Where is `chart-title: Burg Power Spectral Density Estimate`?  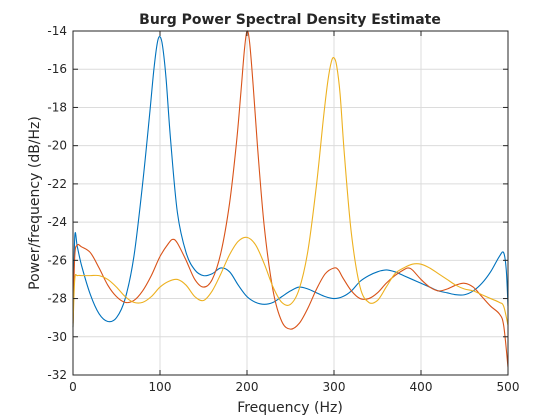 chart-title: Burg Power Spectral Density Estimate is located at coordinates (290, 20).